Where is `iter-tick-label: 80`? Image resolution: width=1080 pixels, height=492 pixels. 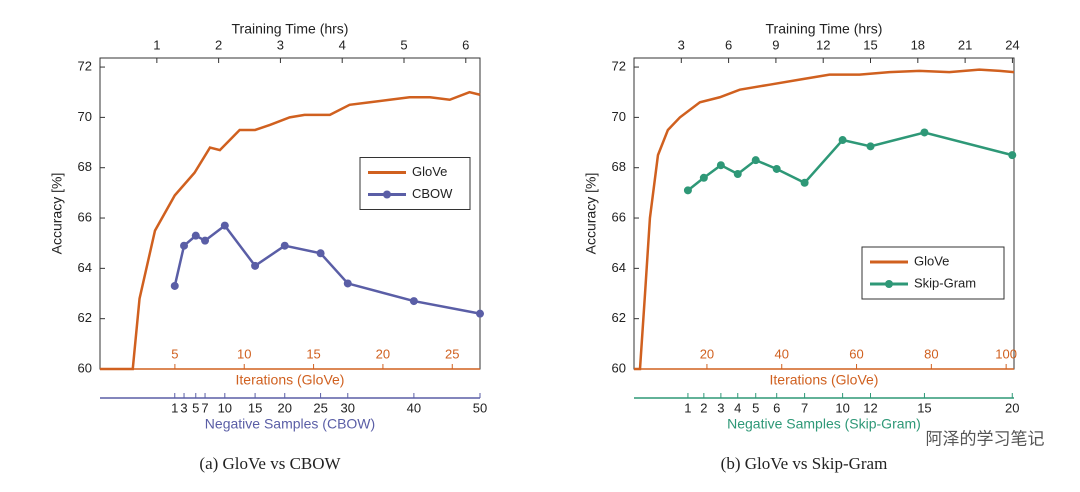
iter-tick-label: 80 is located at coordinates (931, 353).